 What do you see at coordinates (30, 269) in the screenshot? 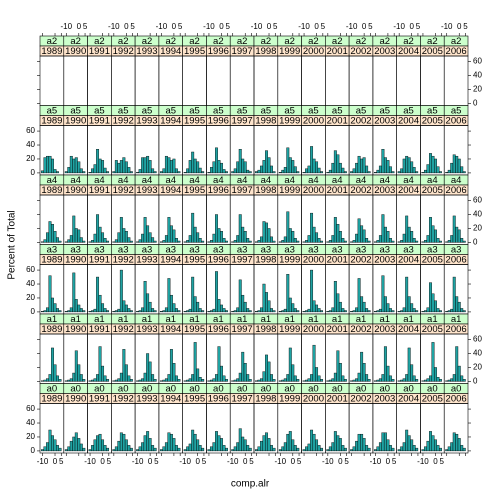
I see `y-tick-label: 60` at bounding box center [30, 269].